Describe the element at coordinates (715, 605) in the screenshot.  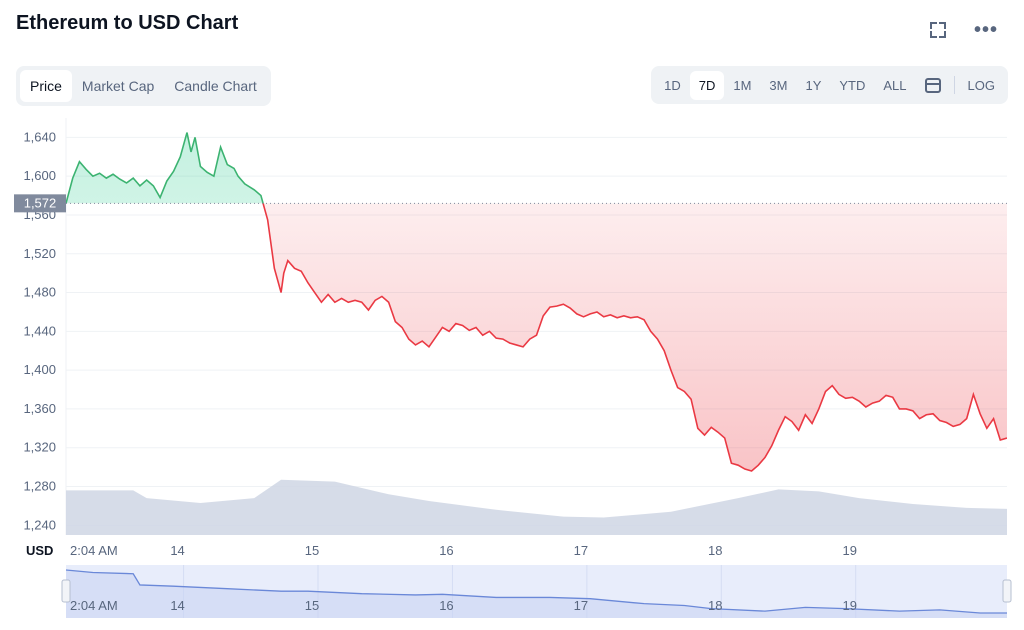
I see `navigator-tick-label: 18` at that location.